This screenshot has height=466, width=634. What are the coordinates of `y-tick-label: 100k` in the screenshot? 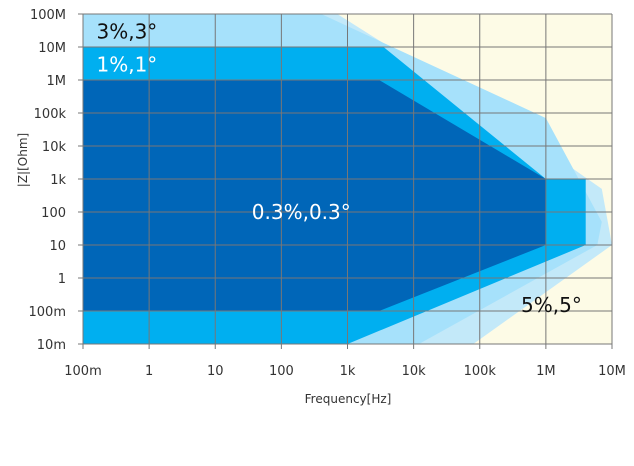 It's located at (50, 114).